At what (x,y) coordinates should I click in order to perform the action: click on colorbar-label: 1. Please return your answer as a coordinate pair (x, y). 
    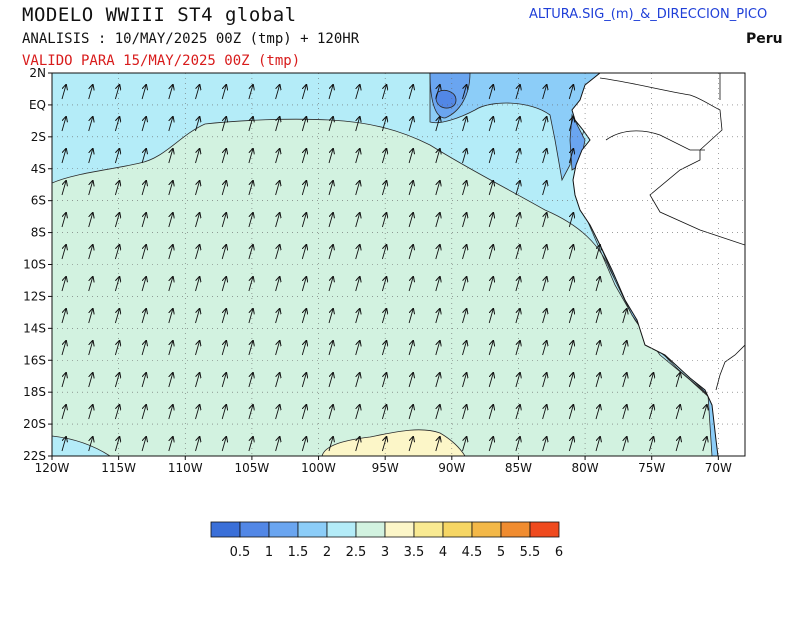
    Looking at the image, I should click on (269, 552).